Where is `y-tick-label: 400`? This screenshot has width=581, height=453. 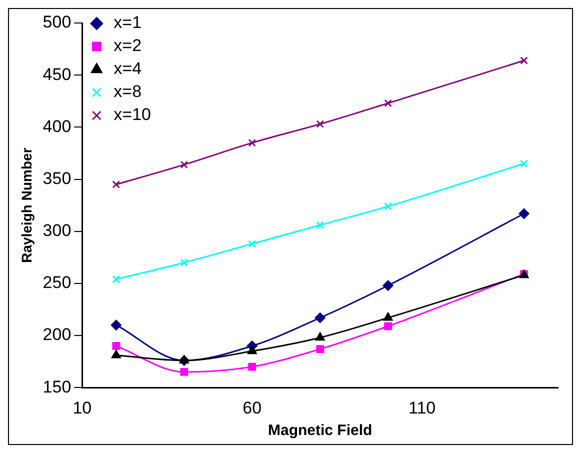 y-tick-label: 400 is located at coordinates (57, 126).